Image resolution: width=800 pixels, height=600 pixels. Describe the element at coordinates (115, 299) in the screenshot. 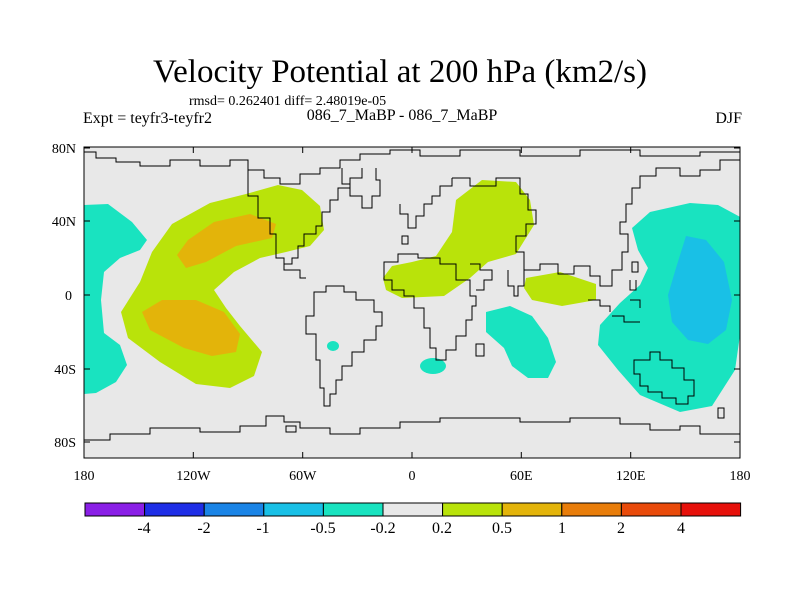

I see `contour-dateline-negative` at that location.